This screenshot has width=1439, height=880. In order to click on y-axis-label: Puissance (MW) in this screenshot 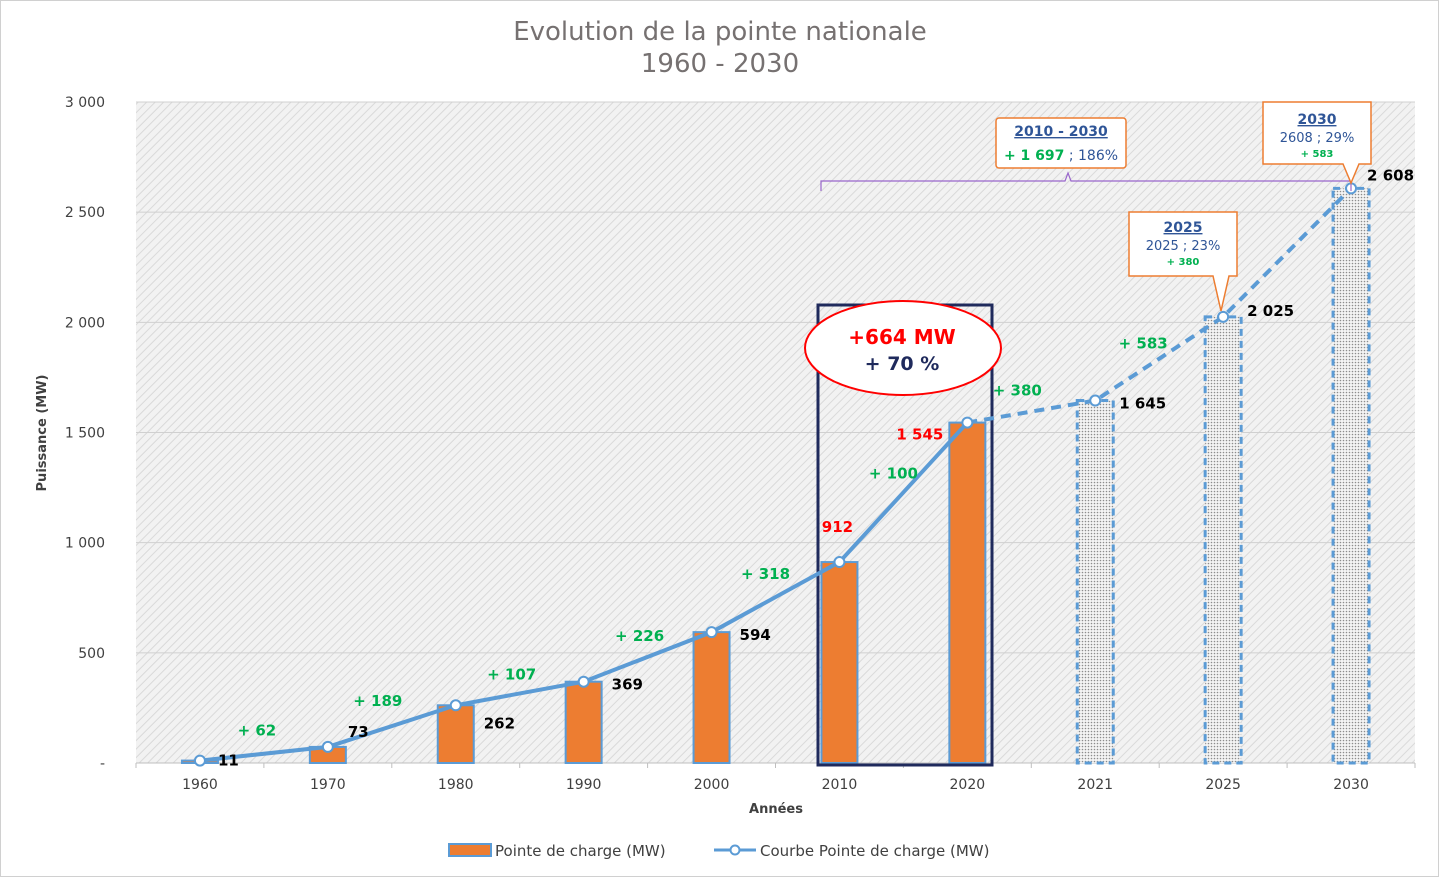, I will do `click(42, 433)`.